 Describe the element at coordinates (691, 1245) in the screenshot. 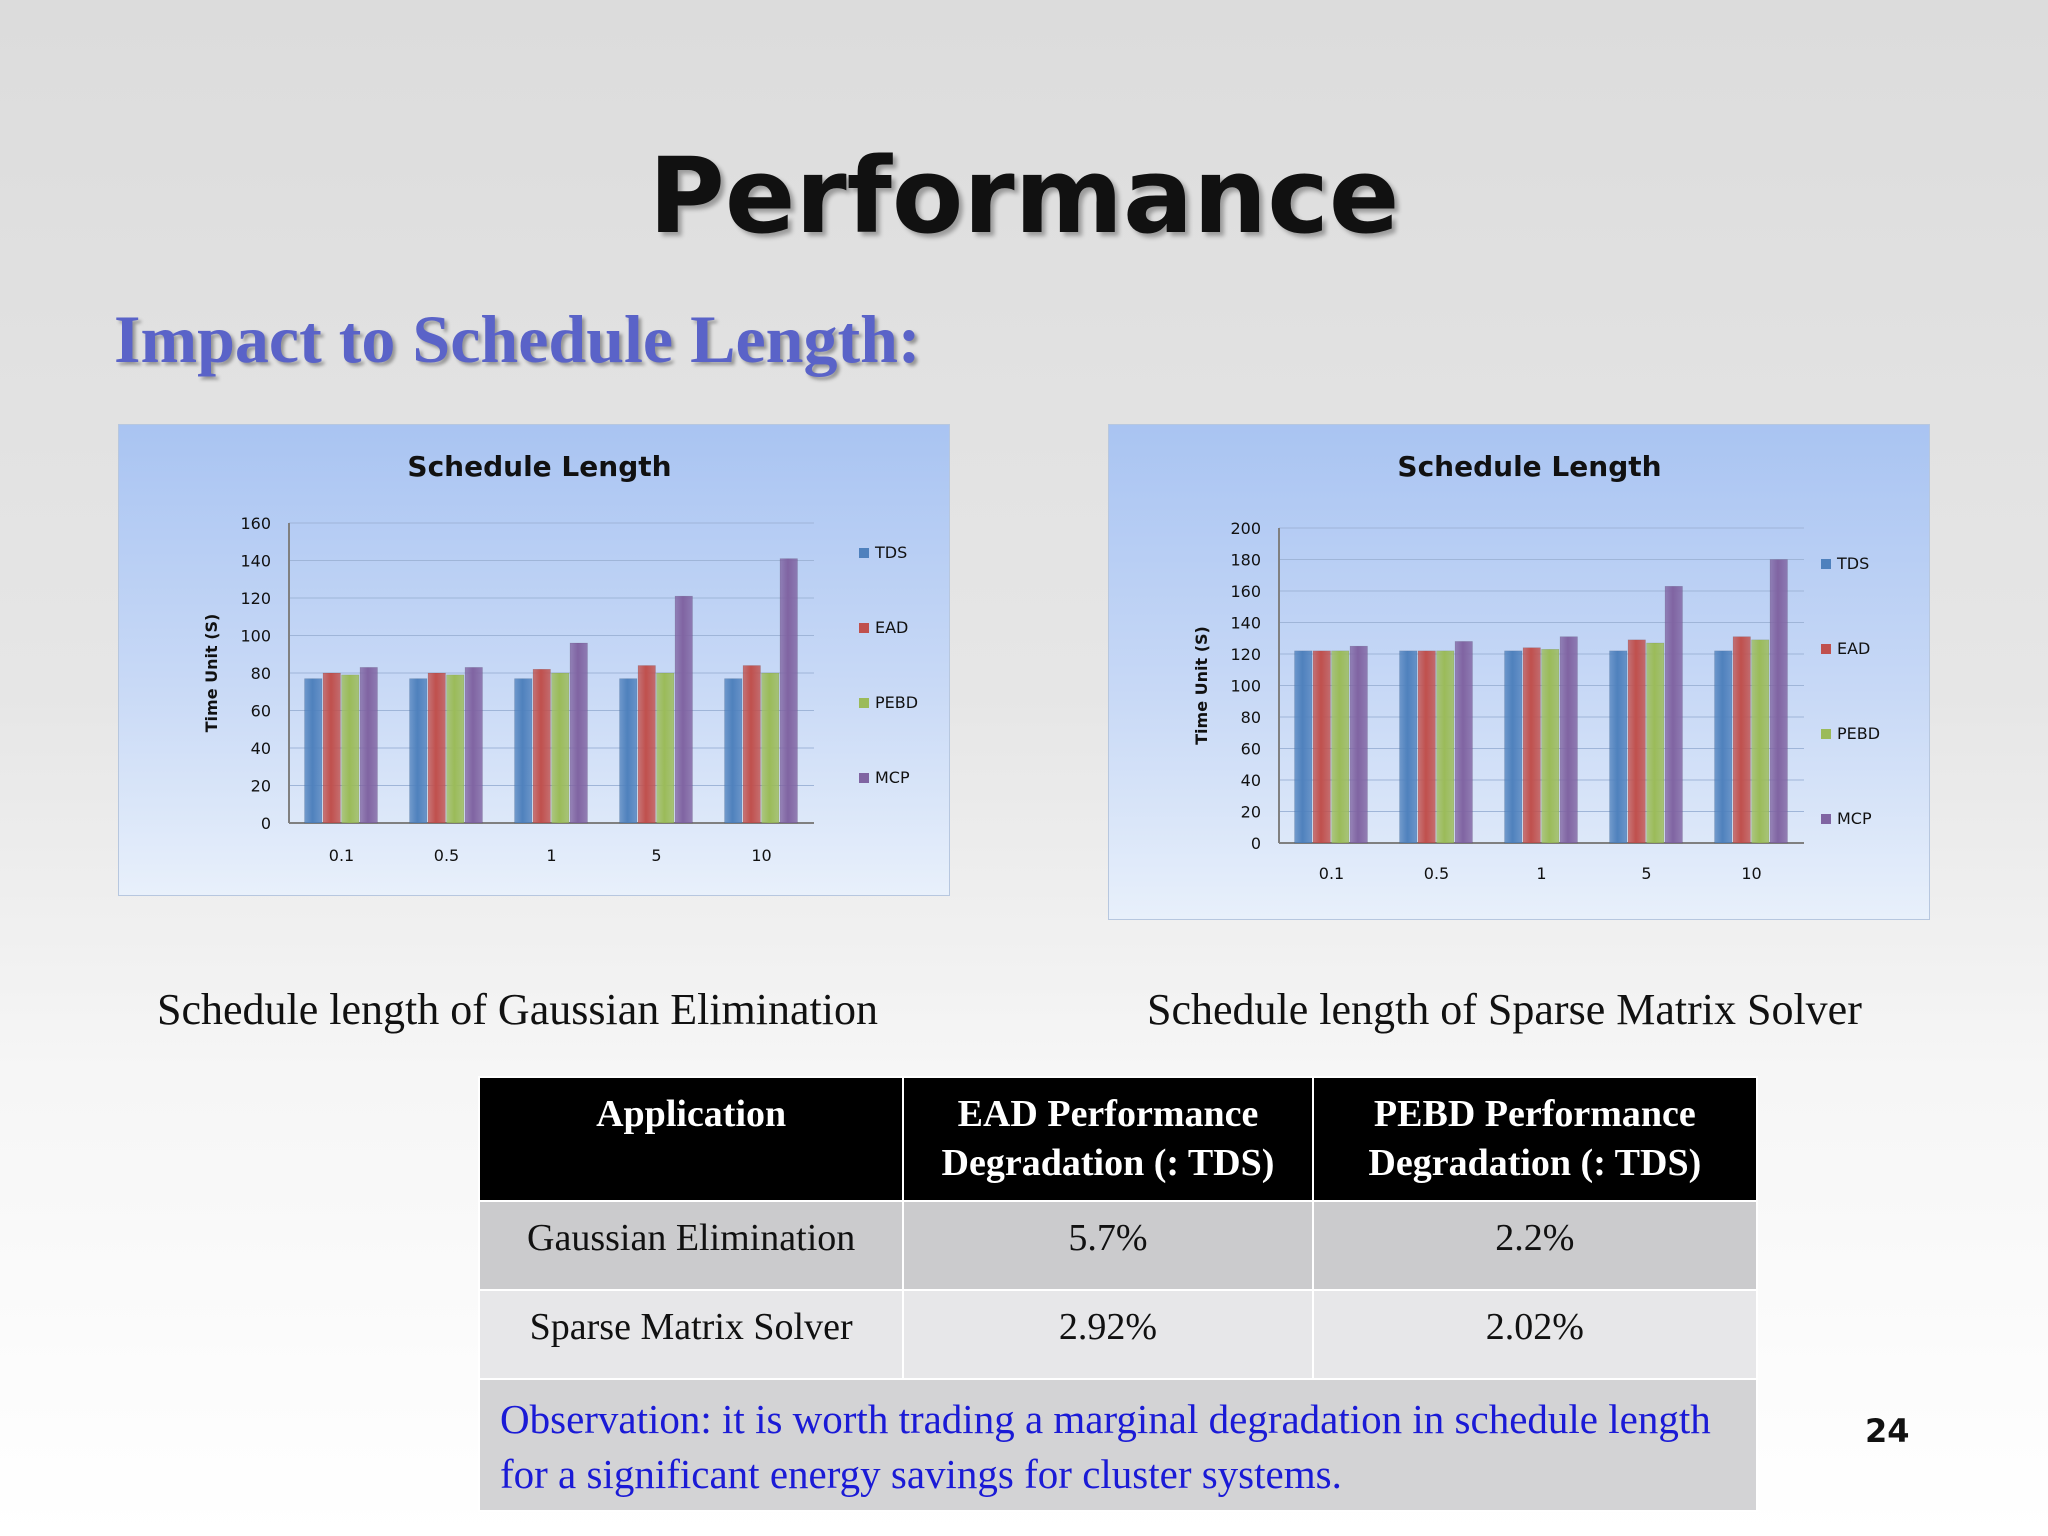

I see `cell-application: Gaussian Elimination` at that location.